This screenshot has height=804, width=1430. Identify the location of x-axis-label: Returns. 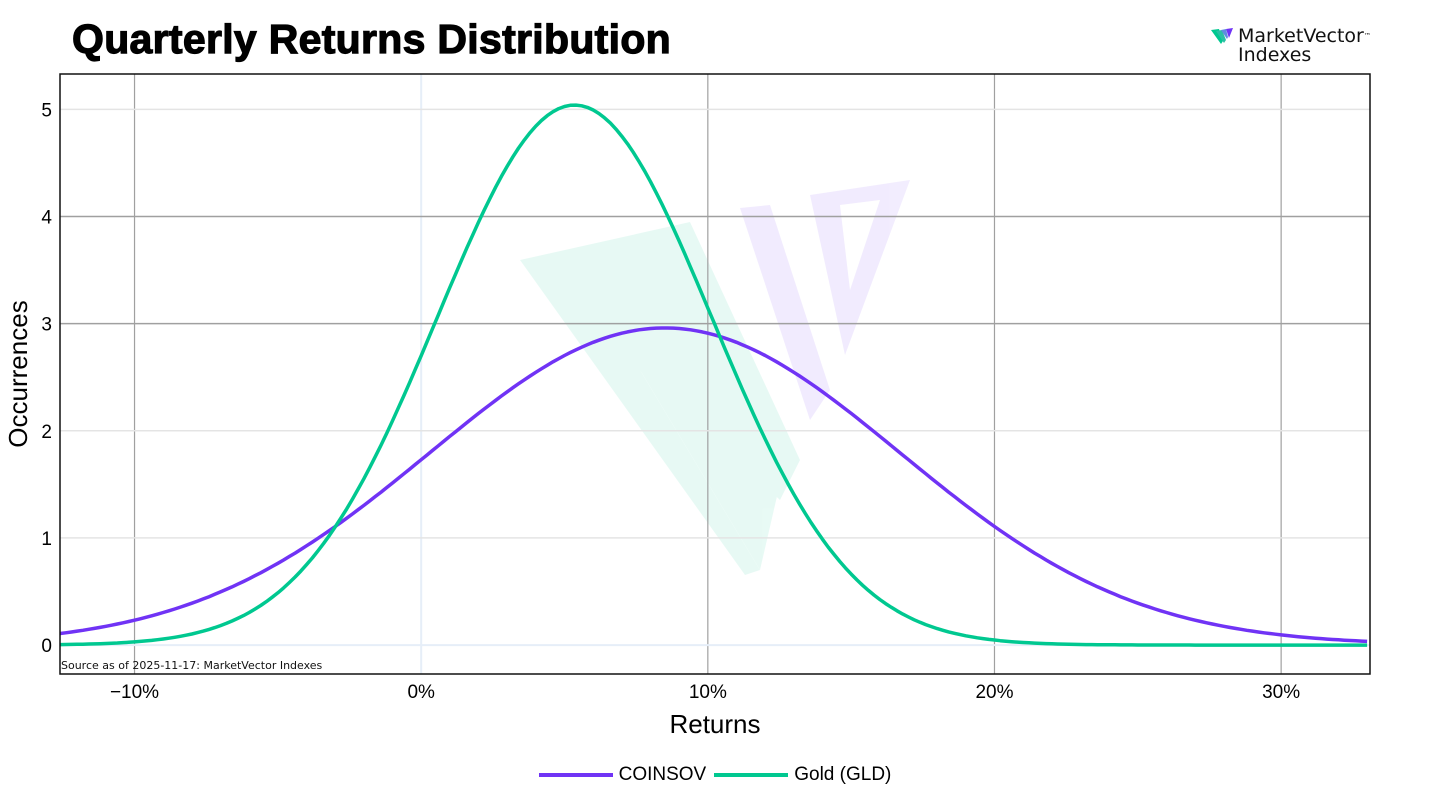
(714, 724).